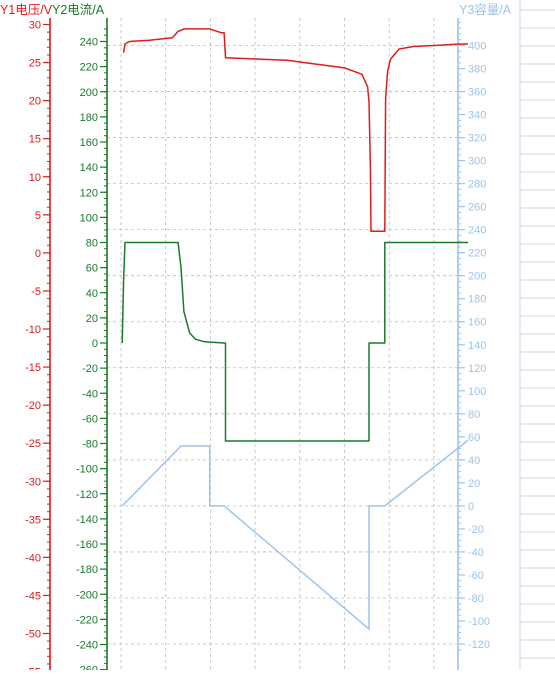  I want to click on y1-axis-tick-label: -25, so click(33, 444).